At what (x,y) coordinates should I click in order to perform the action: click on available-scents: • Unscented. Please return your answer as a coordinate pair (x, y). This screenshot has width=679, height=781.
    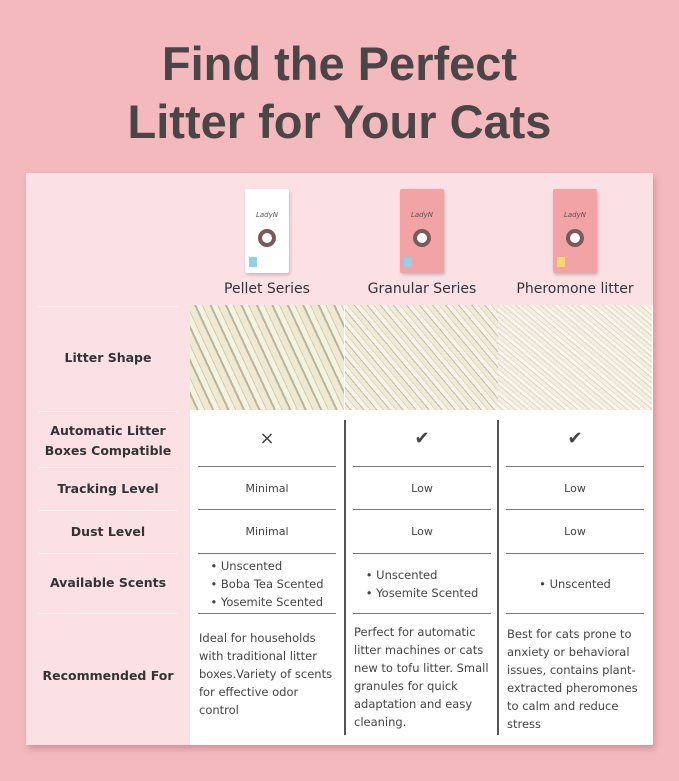
    Looking at the image, I should click on (575, 583).